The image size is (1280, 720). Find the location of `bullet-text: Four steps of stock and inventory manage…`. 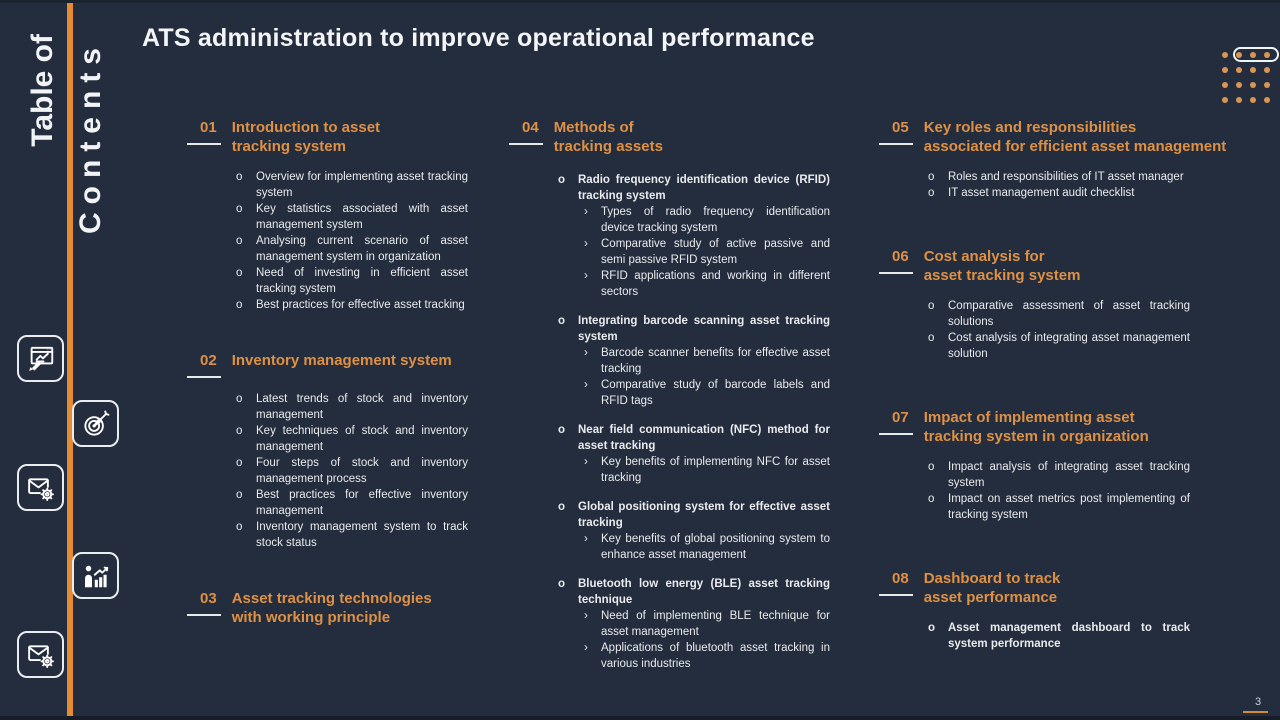

bullet-text: Four steps of stock and inventory manage… is located at coordinates (362, 471).